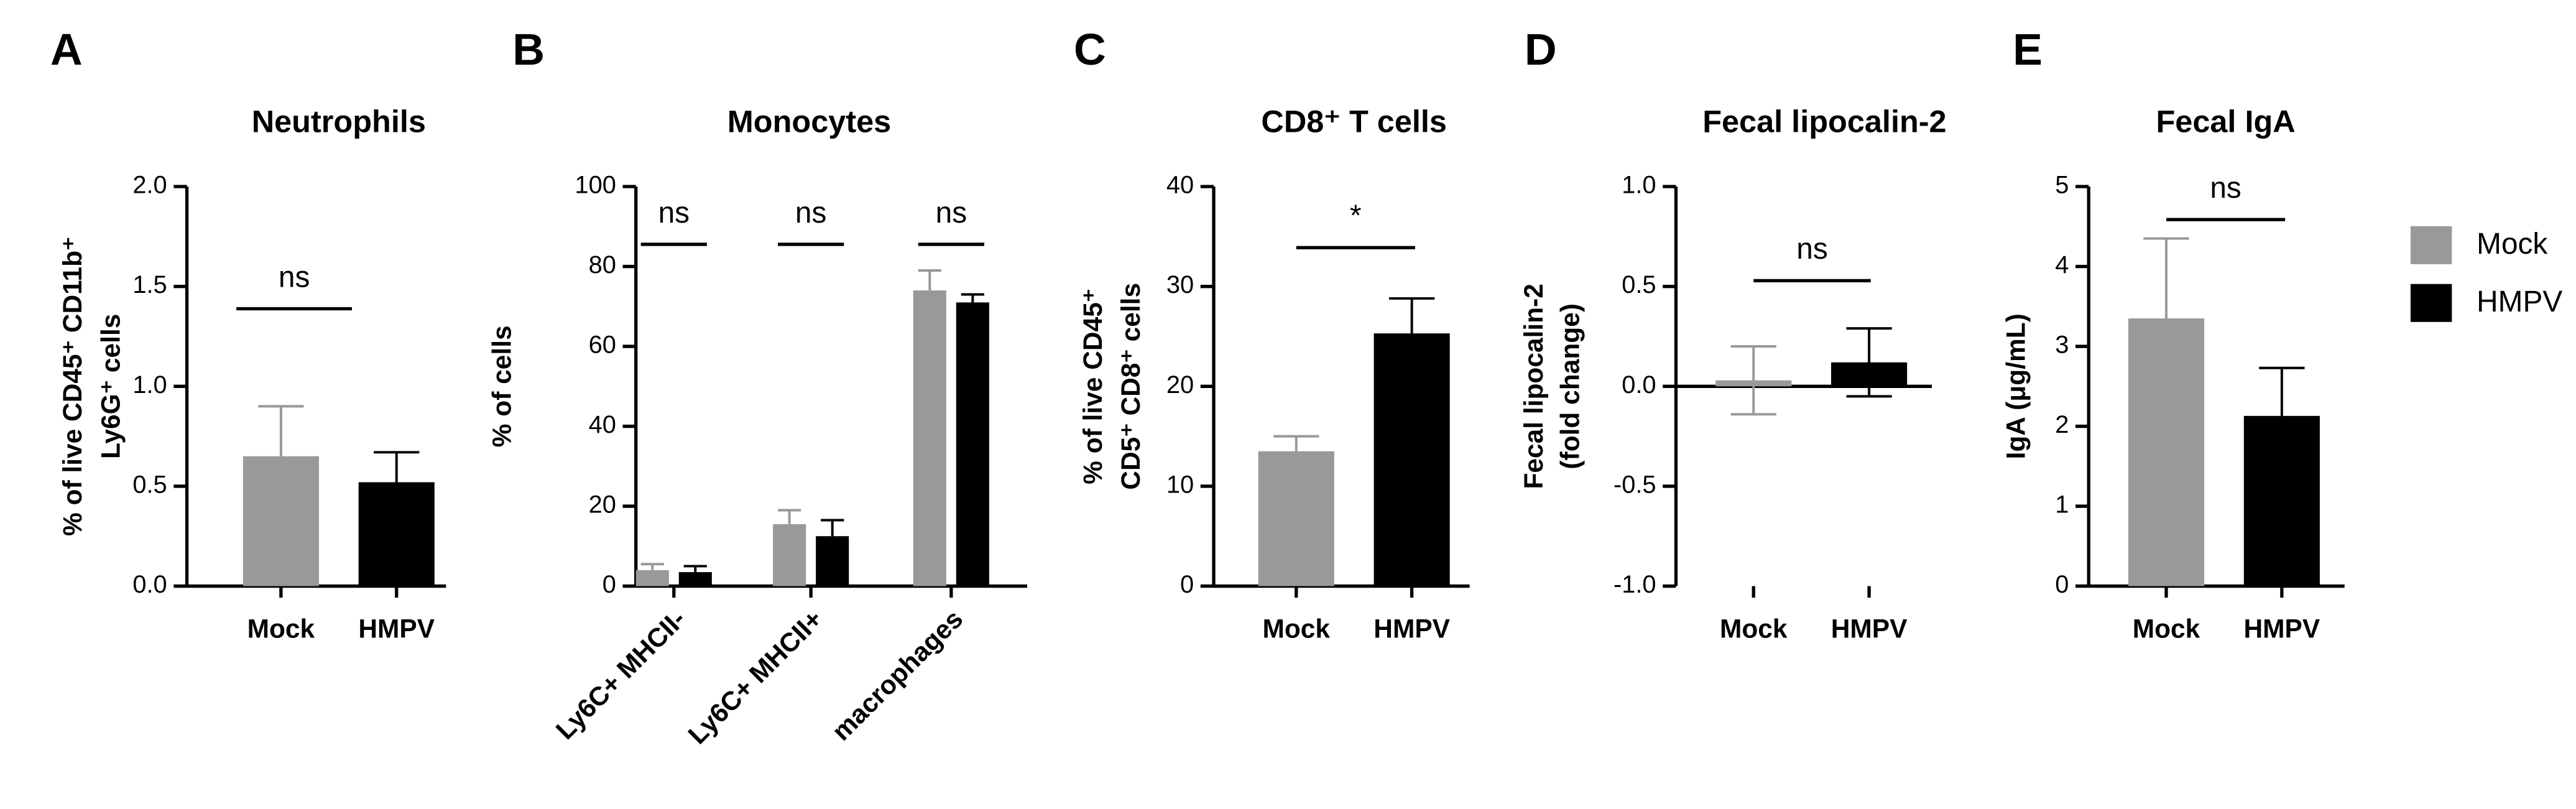 The width and height of the screenshot is (2576, 809). What do you see at coordinates (2016, 386) in the screenshot?
I see `y-axis-label: IgA (μg/mL)` at bounding box center [2016, 386].